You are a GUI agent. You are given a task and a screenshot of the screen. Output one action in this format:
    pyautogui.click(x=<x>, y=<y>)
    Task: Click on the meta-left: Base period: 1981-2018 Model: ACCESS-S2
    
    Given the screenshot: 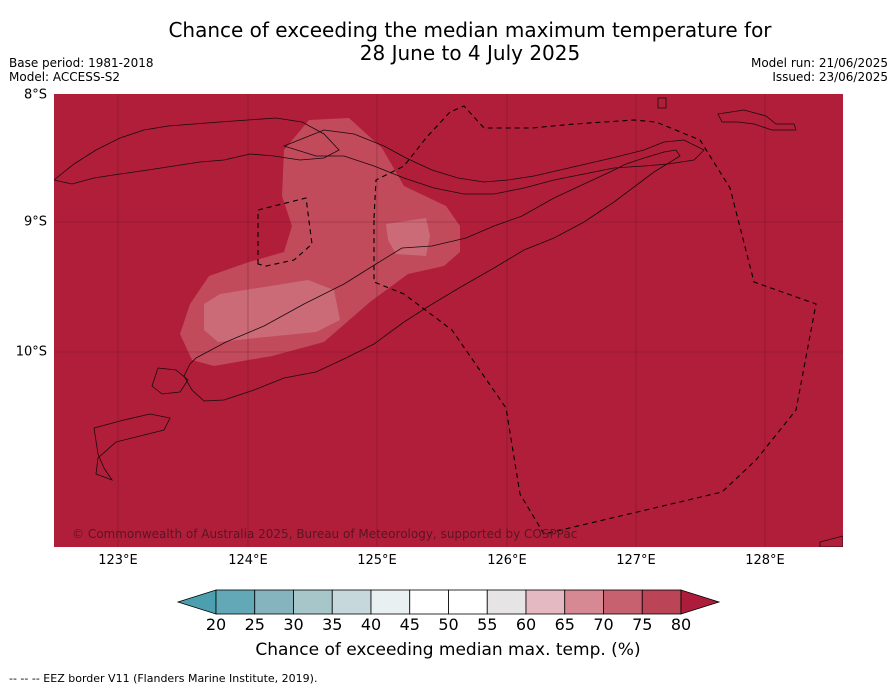 What is the action you would take?
    pyautogui.click(x=81, y=70)
    